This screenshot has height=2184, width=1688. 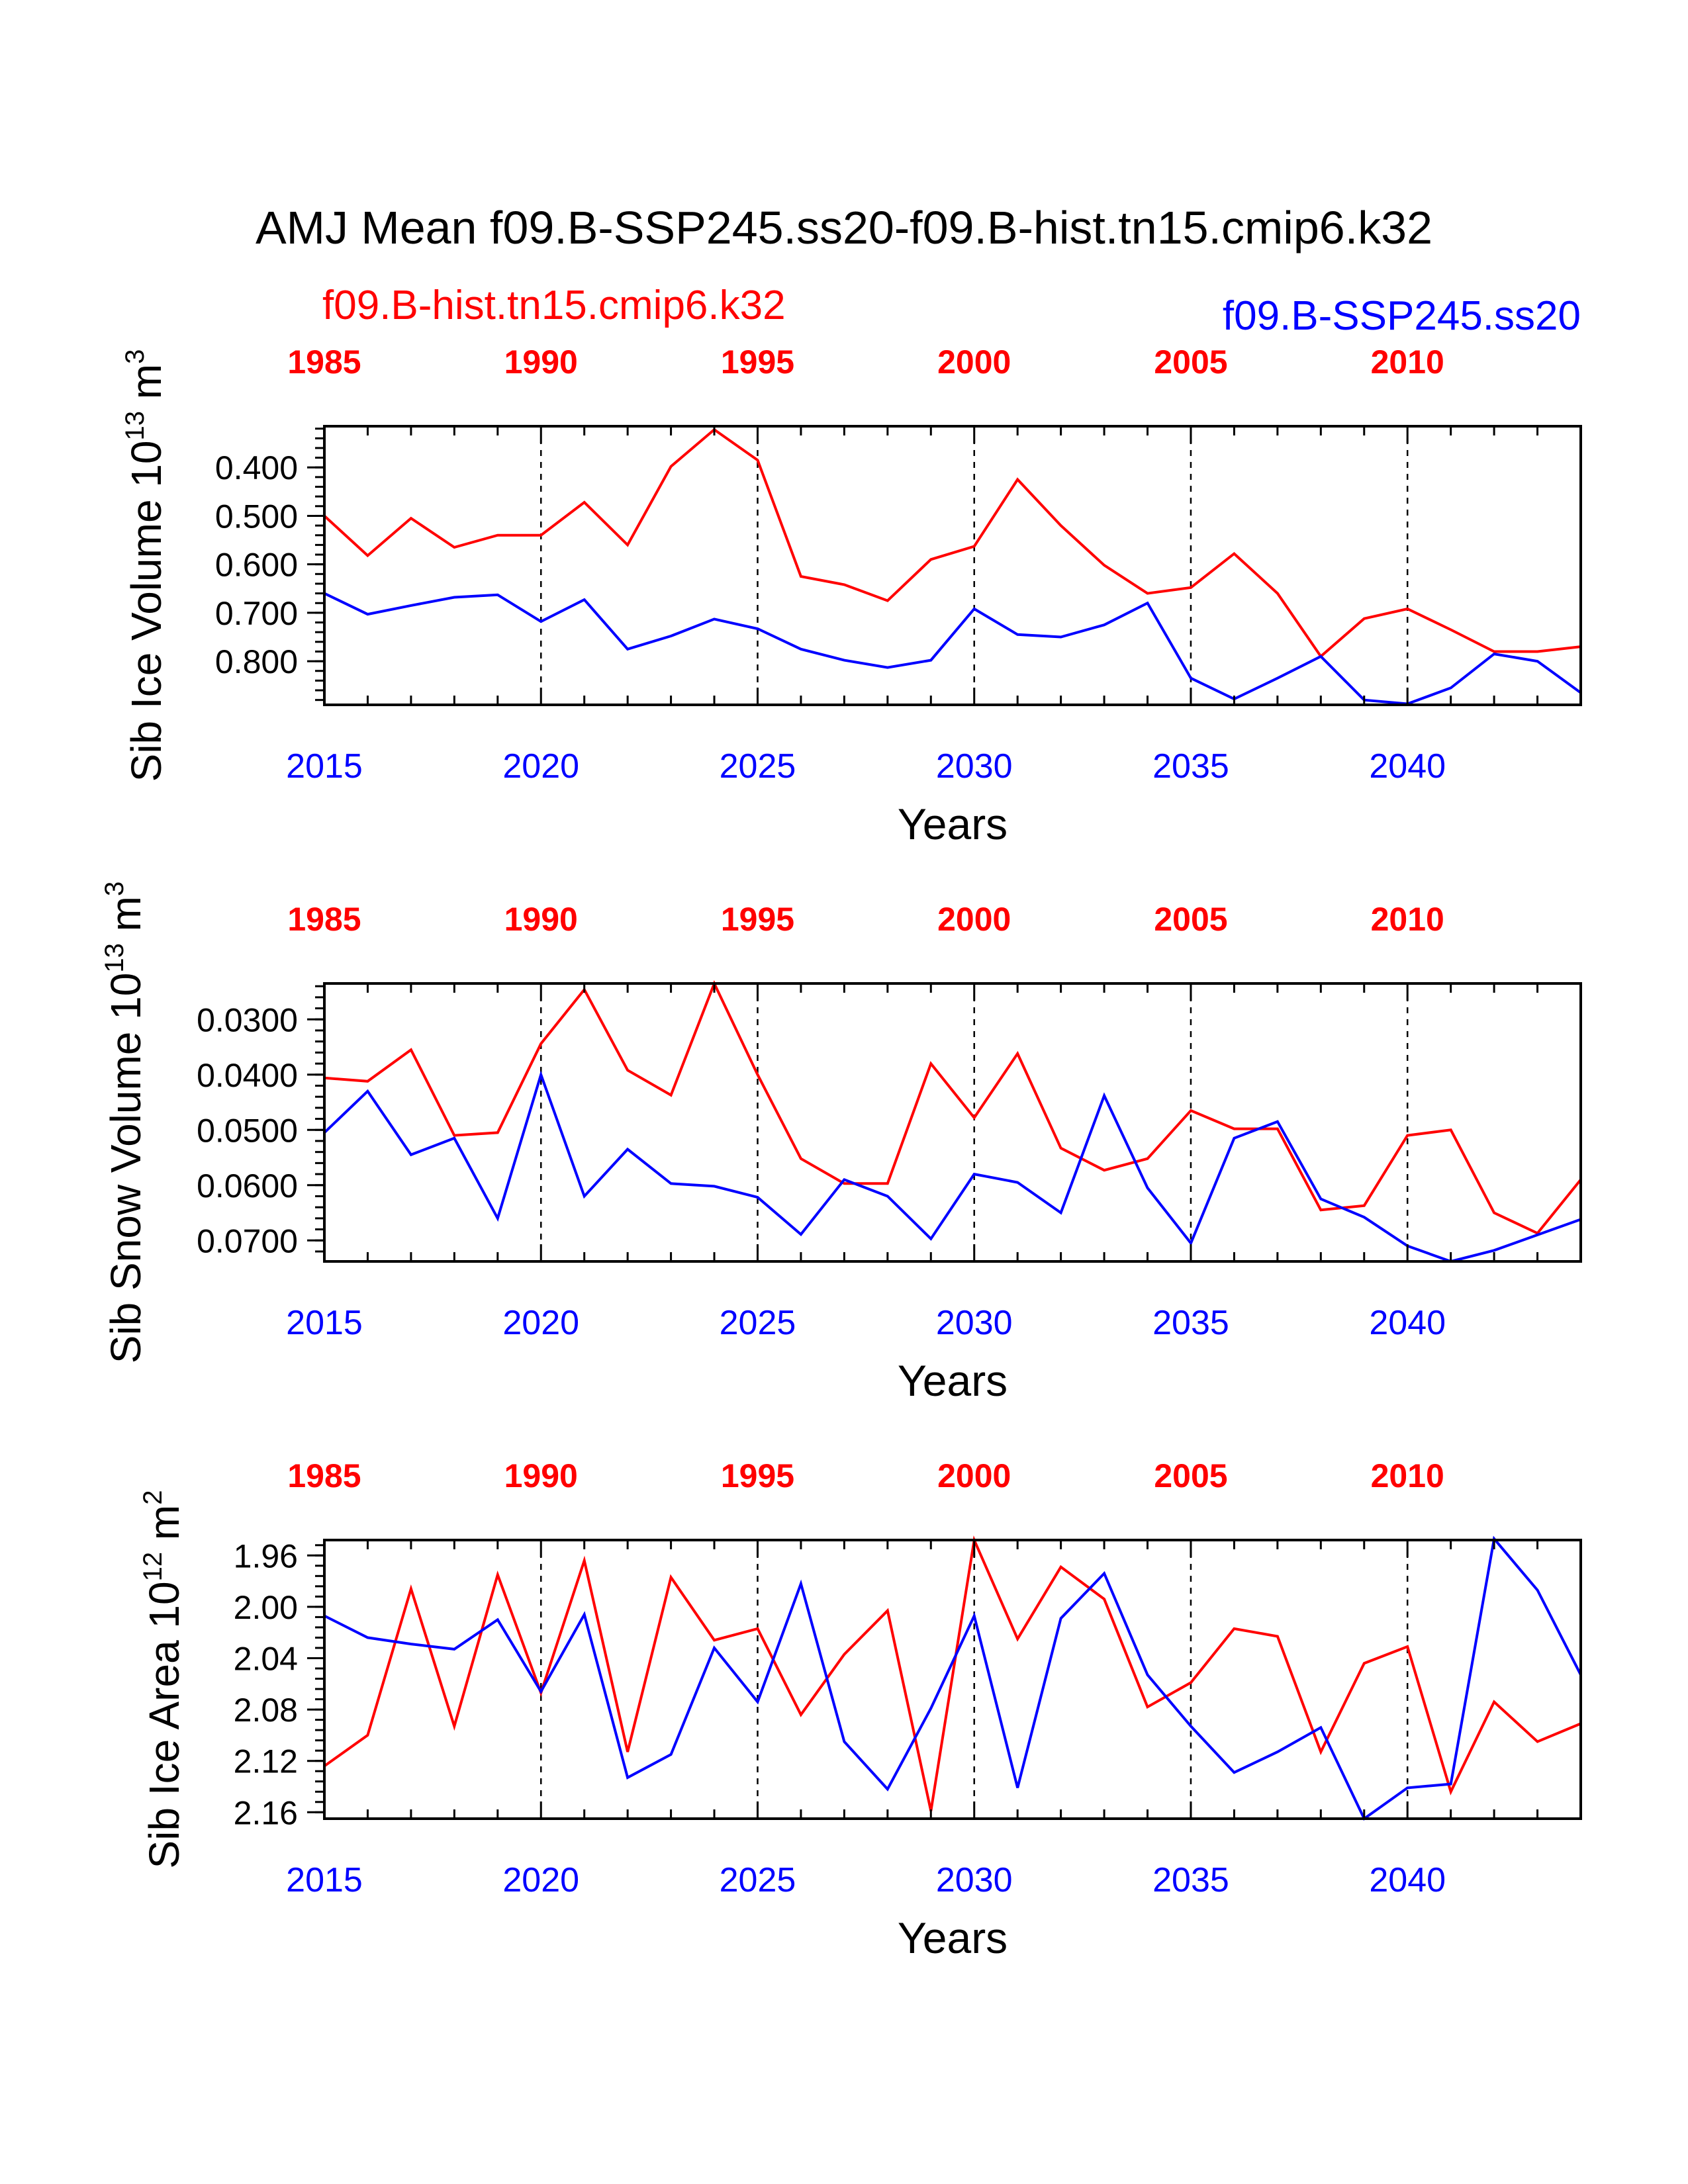 I want to click on y-axis-title: Sib Ice Area 1012 m2, so click(x=163, y=1679).